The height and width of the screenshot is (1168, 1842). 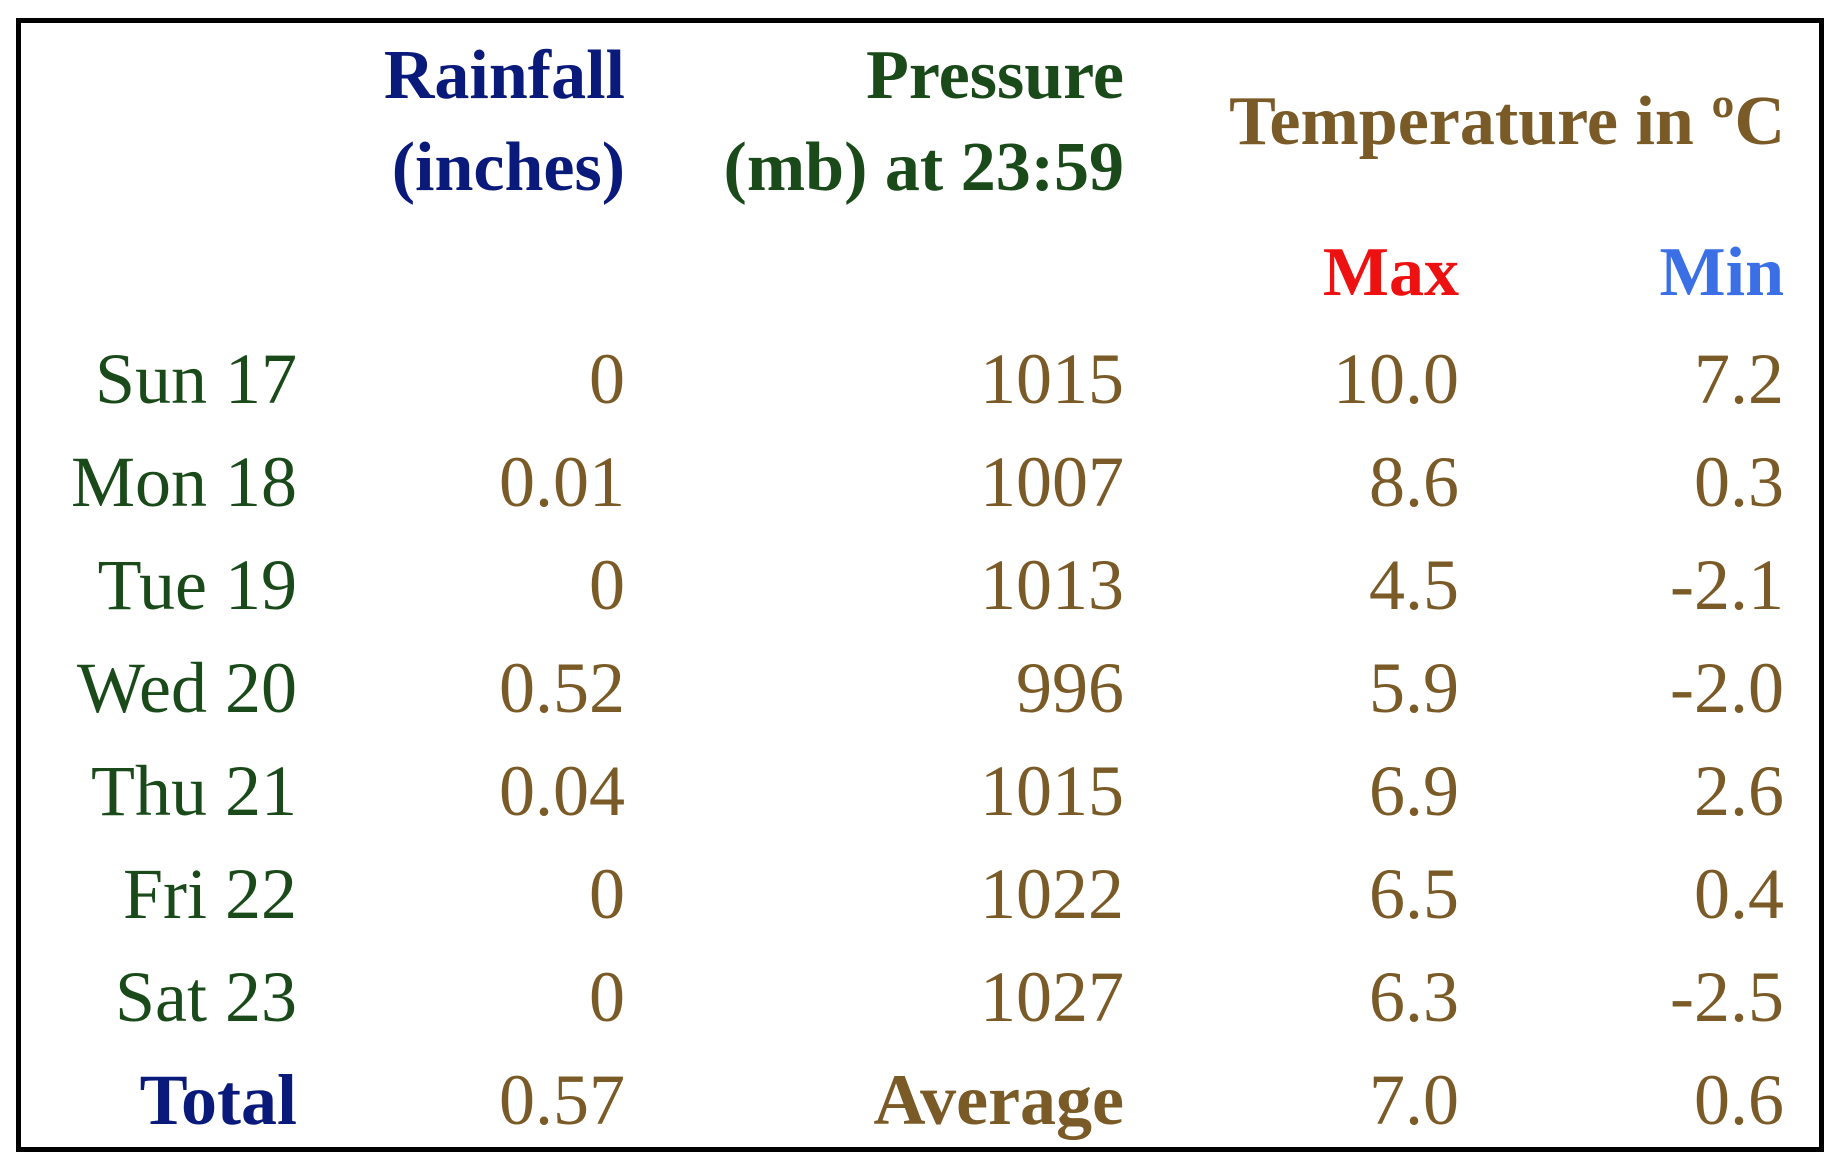 I want to click on rainfall-total-value: 0.57, so click(x=562, y=1100).